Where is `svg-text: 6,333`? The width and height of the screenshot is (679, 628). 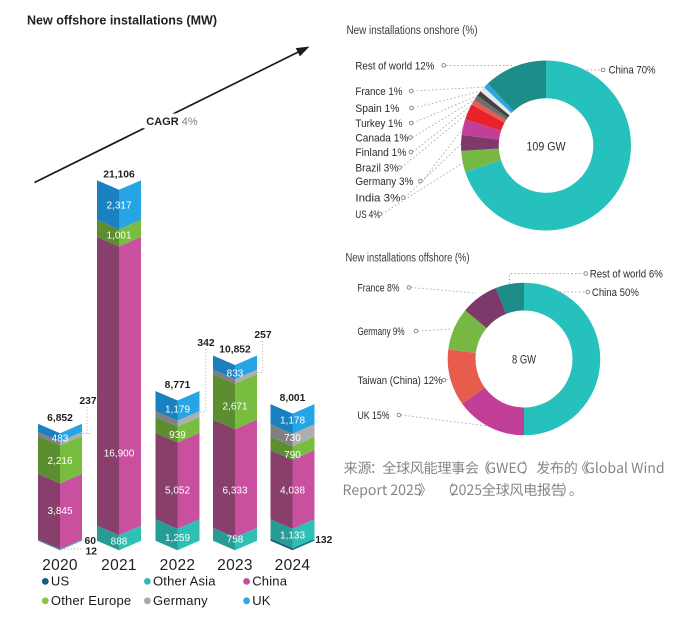
svg-text: 6,333 is located at coordinates (234, 491).